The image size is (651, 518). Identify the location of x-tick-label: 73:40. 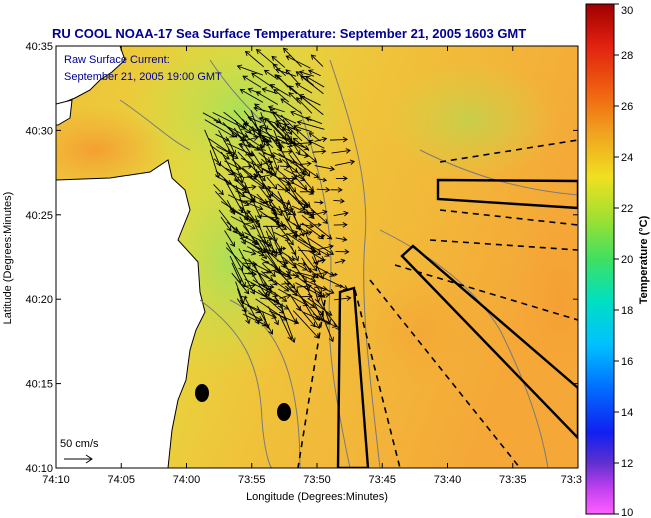
(448, 480).